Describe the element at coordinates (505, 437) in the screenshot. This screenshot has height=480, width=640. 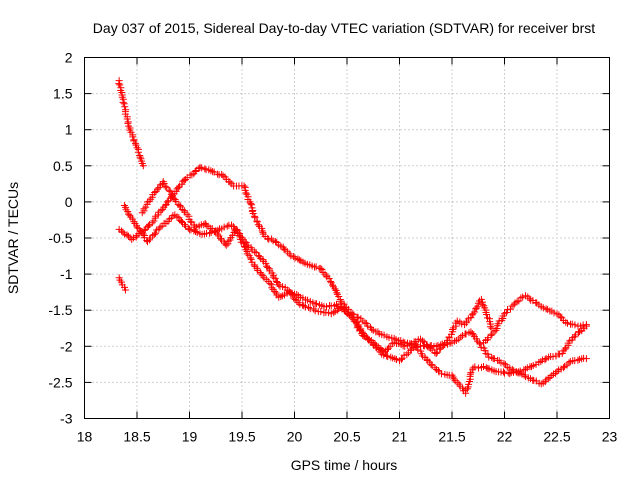
I see `x-tick-label: 22` at that location.